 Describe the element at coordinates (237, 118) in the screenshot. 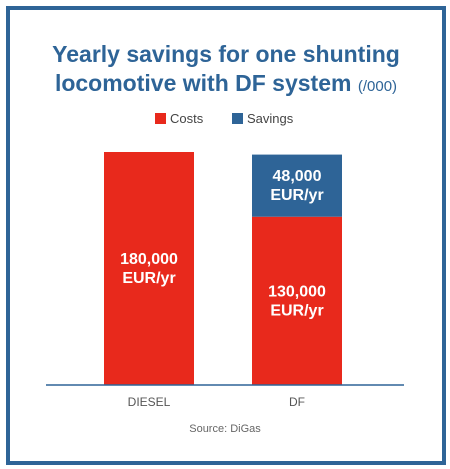

I see `legend-swatch-savings` at that location.